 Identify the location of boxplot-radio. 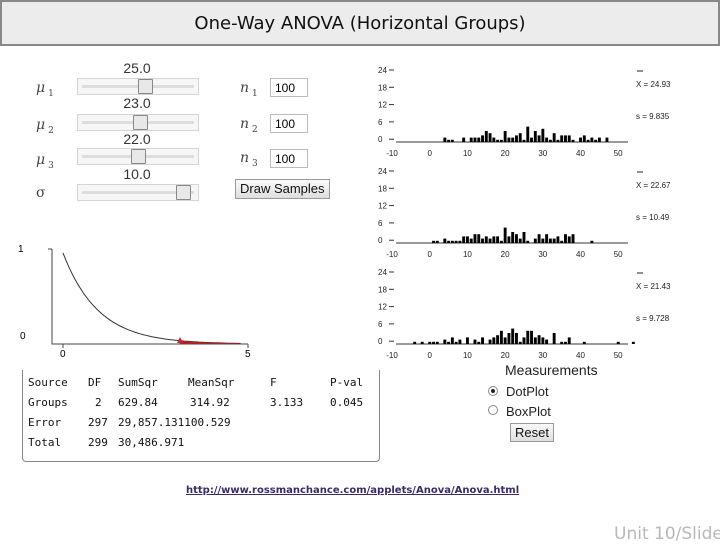
(493, 410).